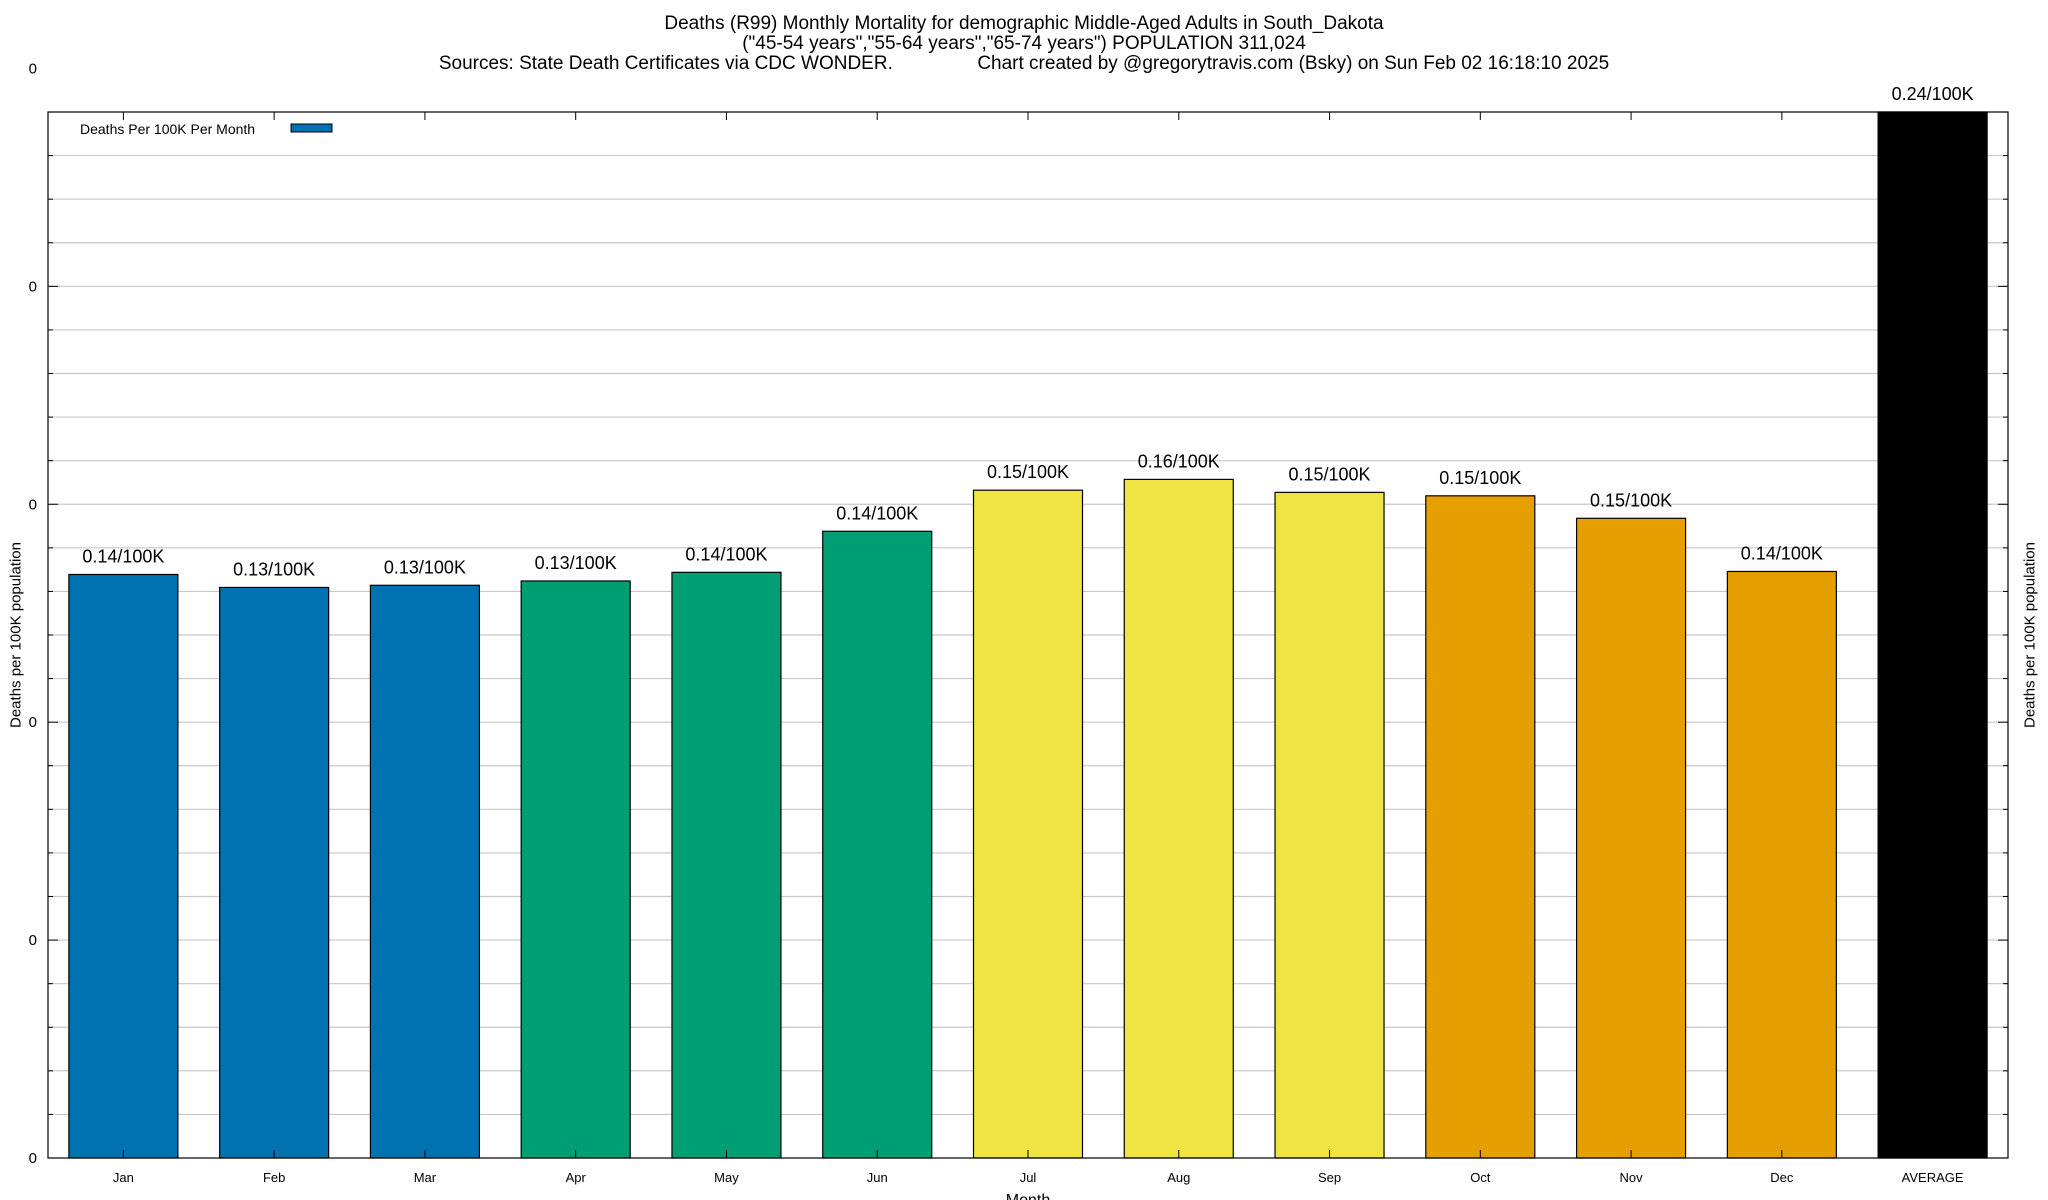  Describe the element at coordinates (2030, 635) in the screenshot. I see `y-axis-label-right: Deaths per 100K population` at that location.